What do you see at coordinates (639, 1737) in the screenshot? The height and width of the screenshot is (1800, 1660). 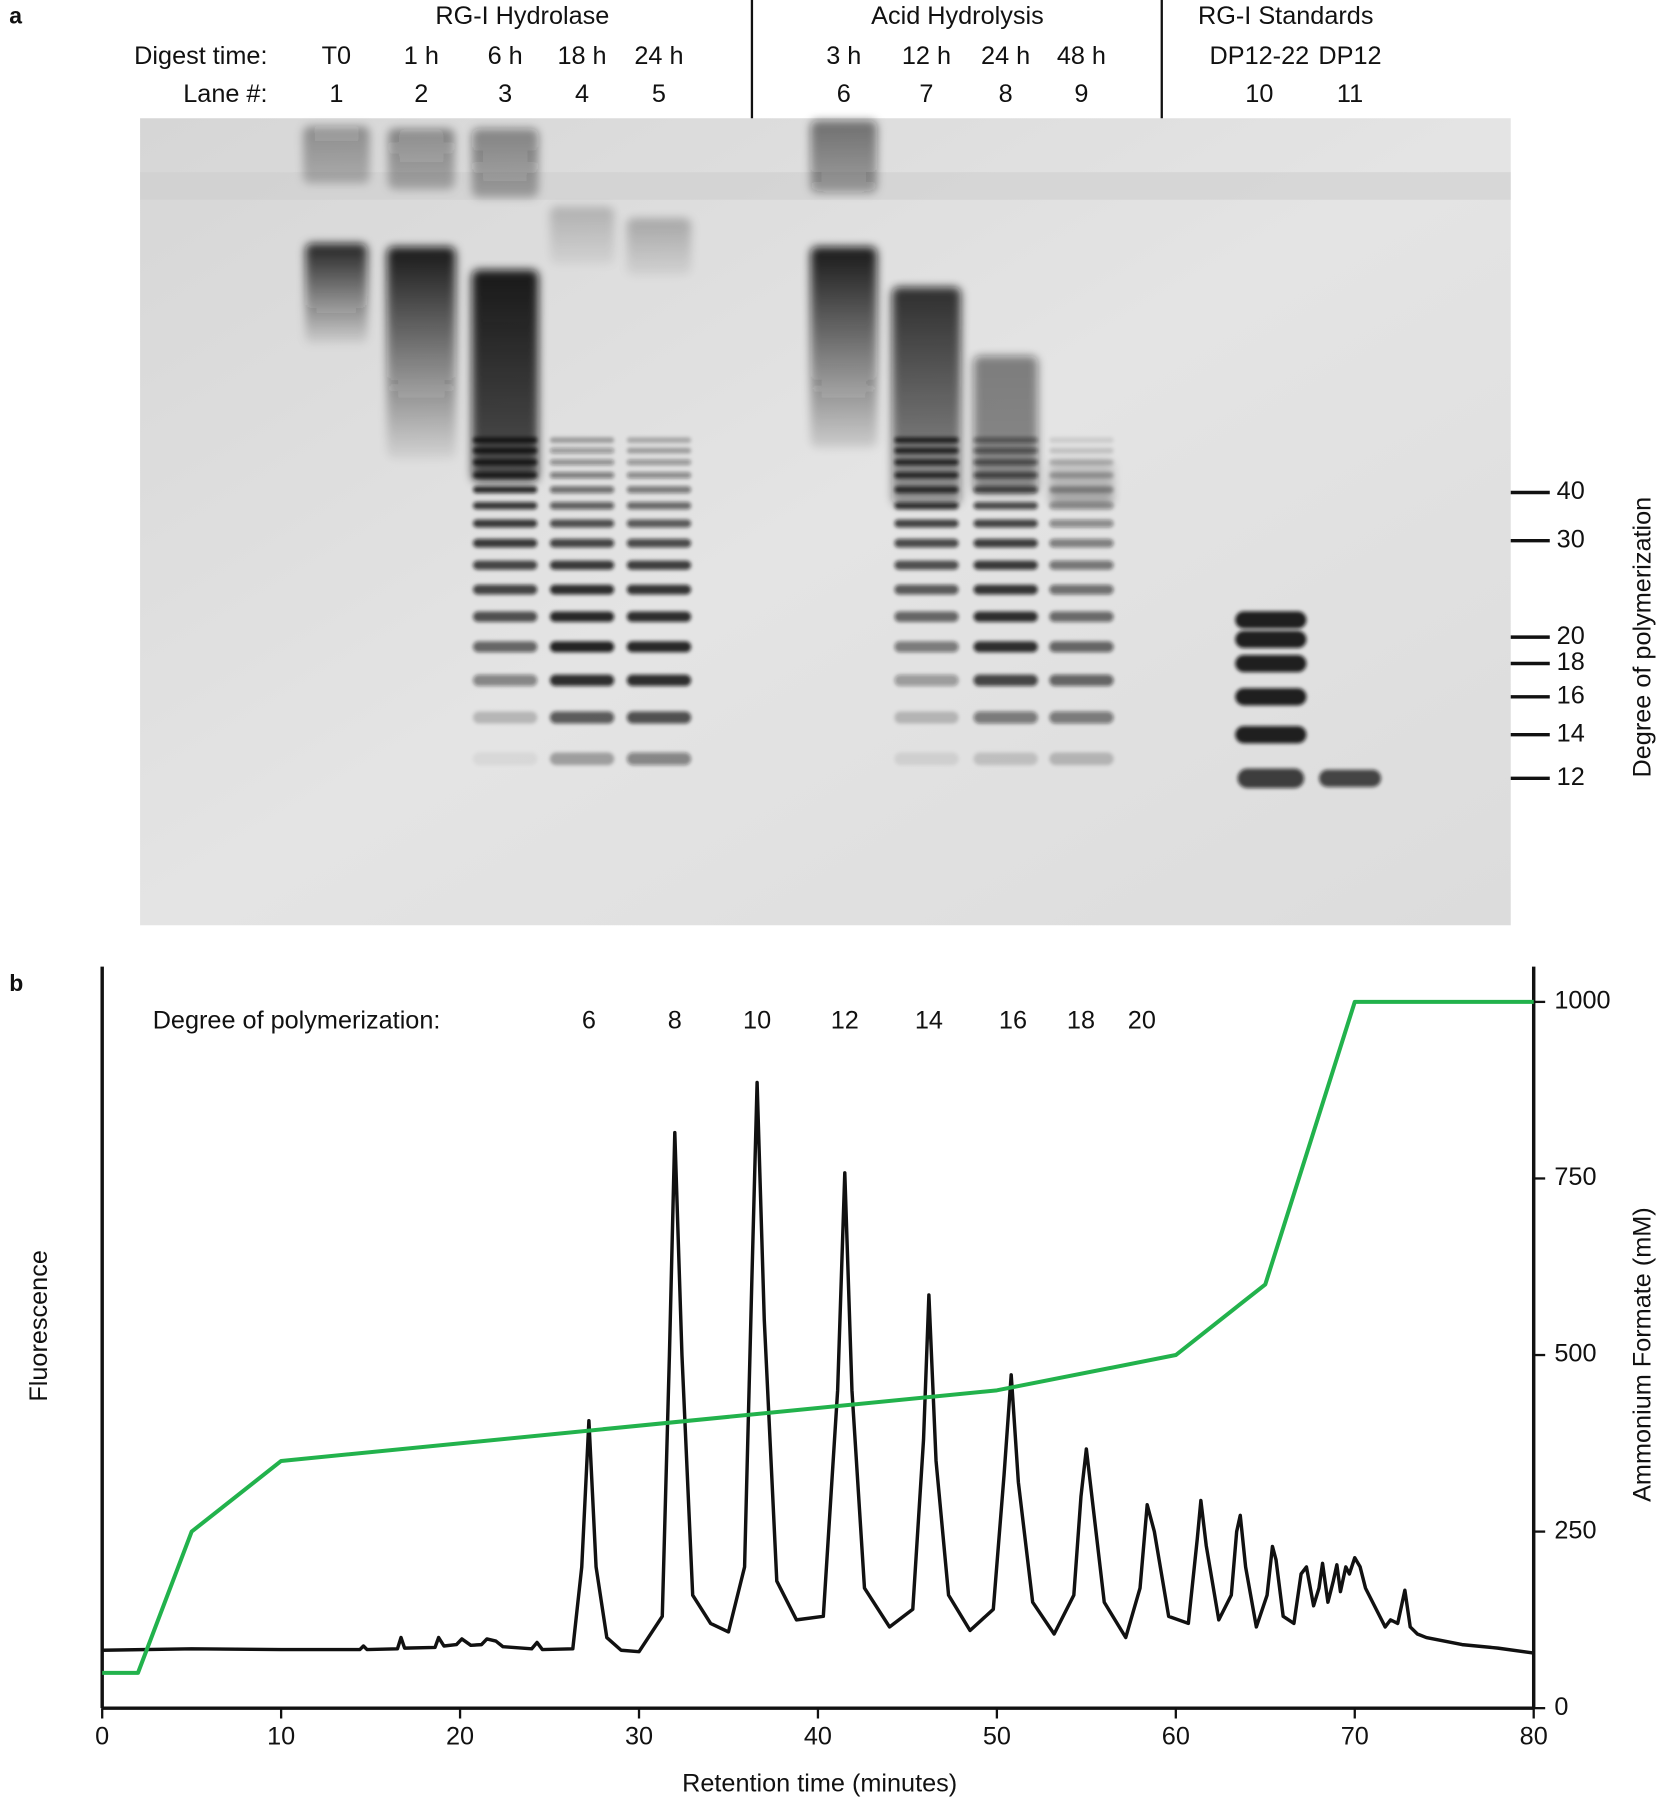 I see `x-tick-label: 30` at bounding box center [639, 1737].